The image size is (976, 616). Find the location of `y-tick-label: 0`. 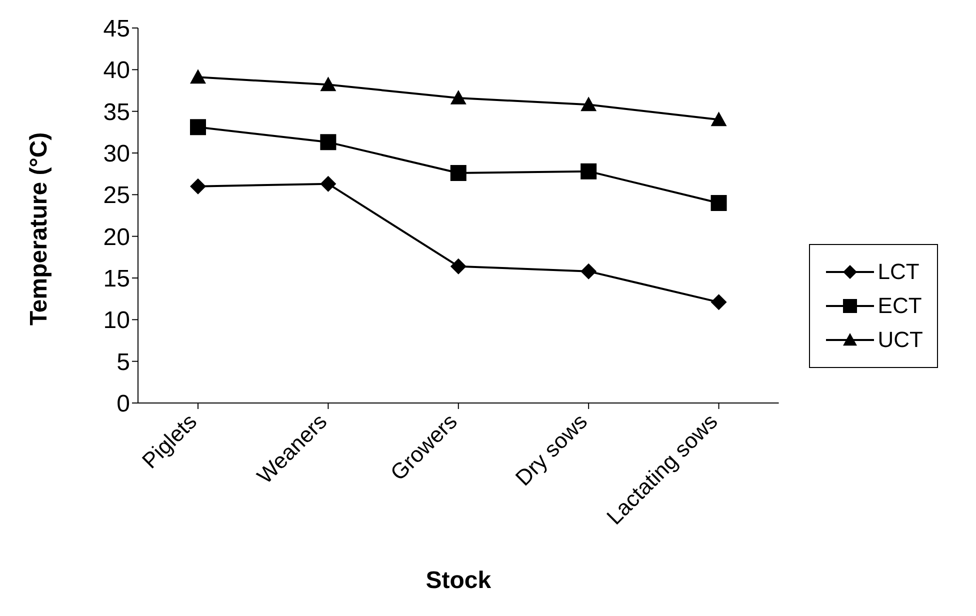

y-tick-label: 0 is located at coordinates (123, 404).